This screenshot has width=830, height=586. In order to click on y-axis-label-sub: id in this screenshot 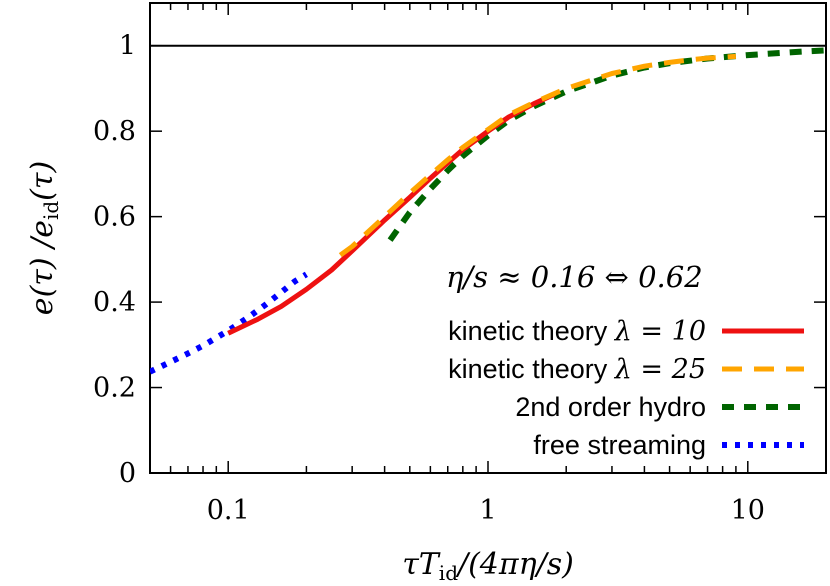, I will do `click(51, 210)`.